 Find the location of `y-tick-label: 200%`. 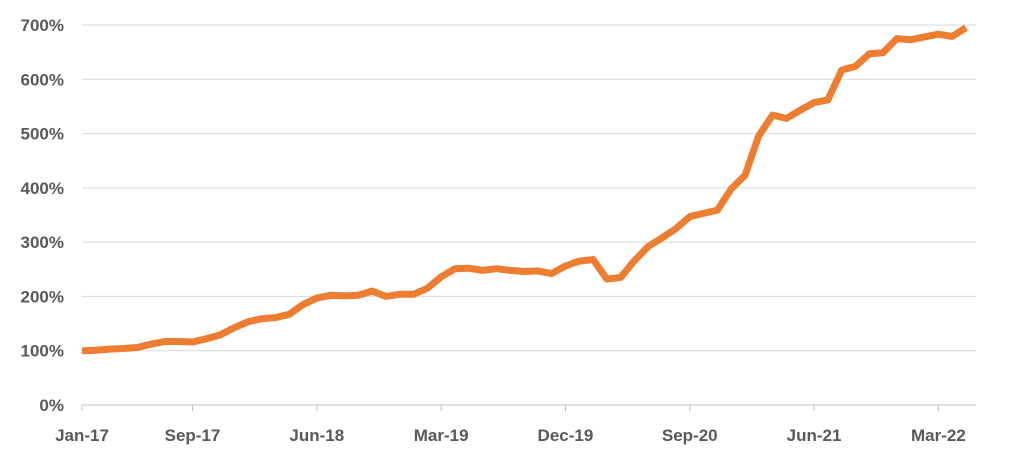

y-tick-label: 200% is located at coordinates (42, 296).